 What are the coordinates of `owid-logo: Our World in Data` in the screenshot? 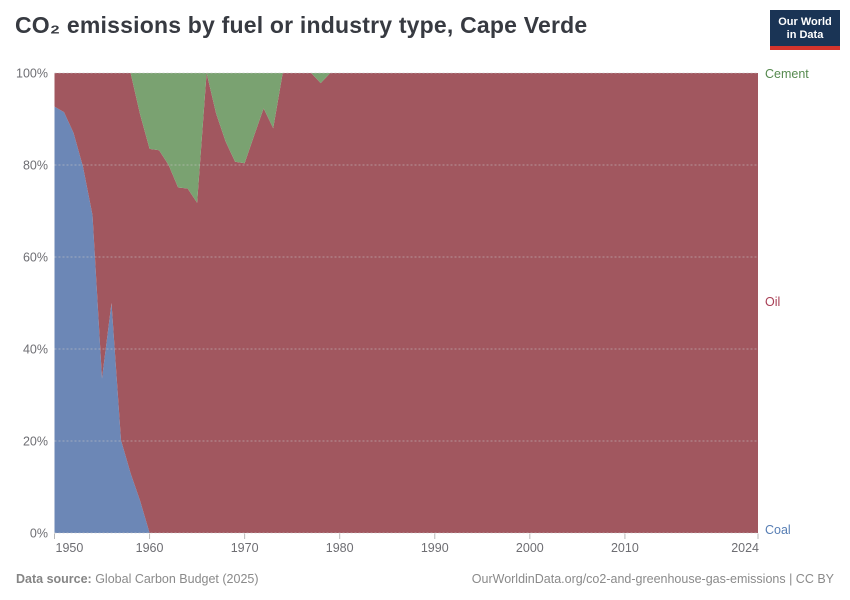 It's located at (805, 30).